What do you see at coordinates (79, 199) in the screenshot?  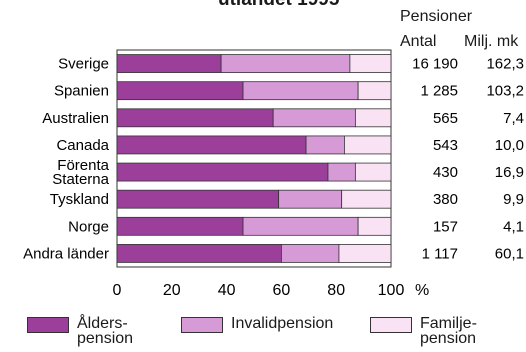 I see `category-label: Tyskland` at bounding box center [79, 199].